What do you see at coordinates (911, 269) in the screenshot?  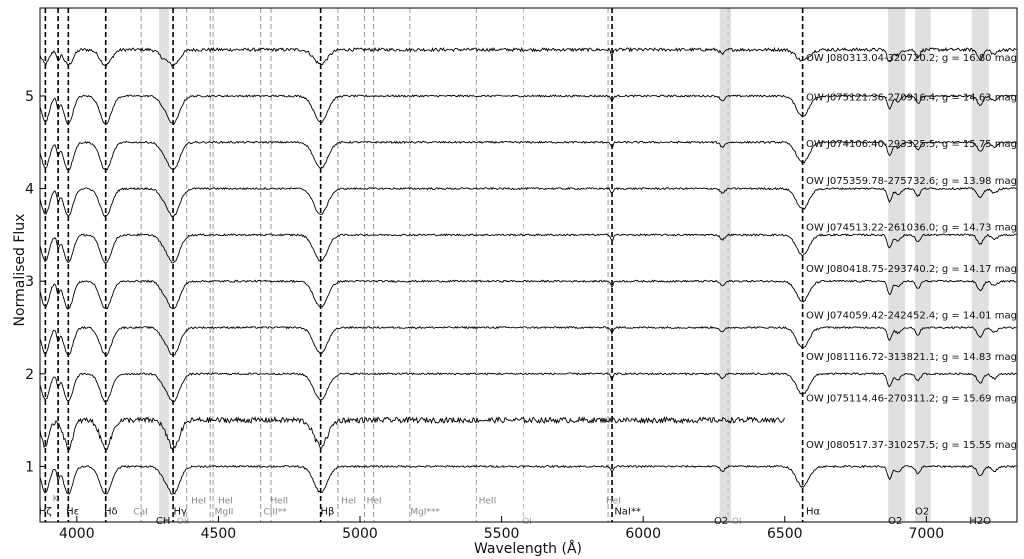 I see `spectrum-label-5: OW J080418.75-293740.2; g = 14.17 mag` at bounding box center [911, 269].